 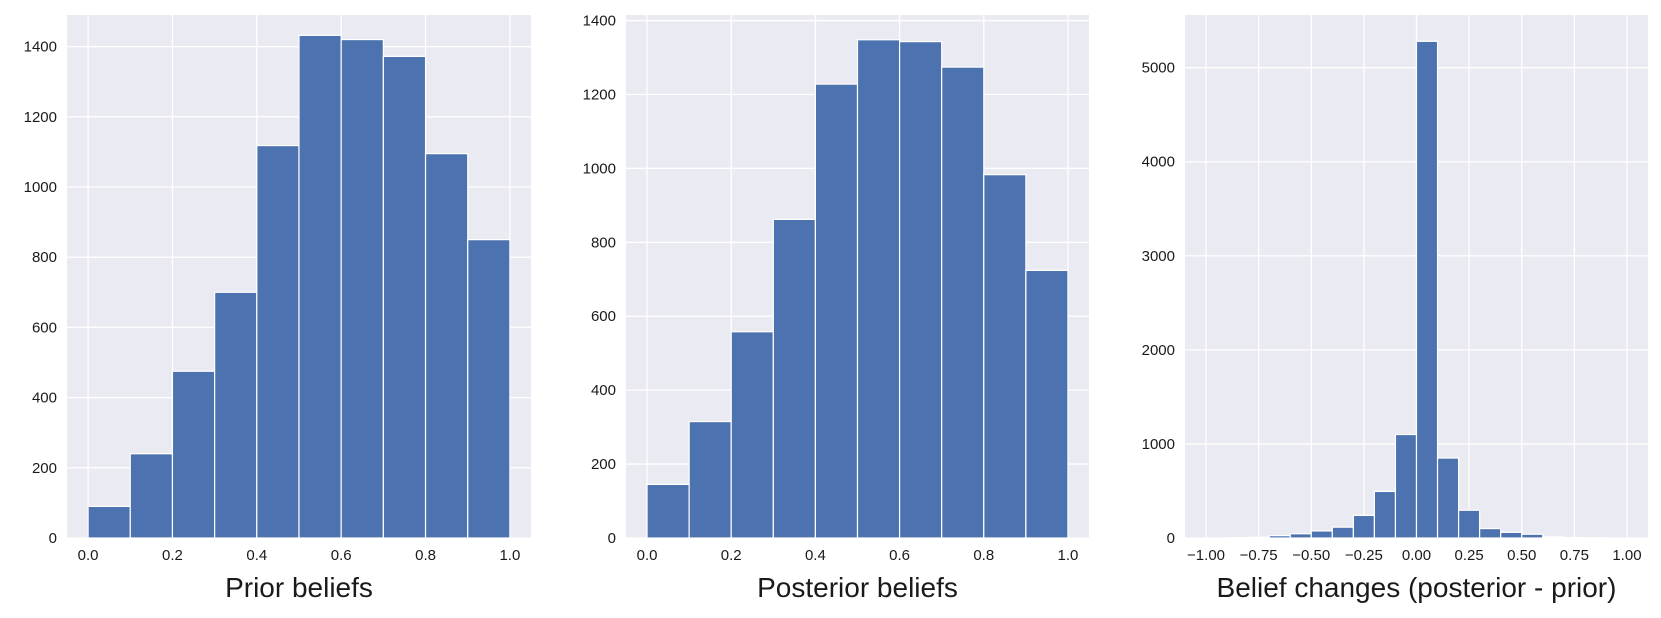 I want to click on posterior-y-tick-label-3: 600, so click(x=603, y=316).